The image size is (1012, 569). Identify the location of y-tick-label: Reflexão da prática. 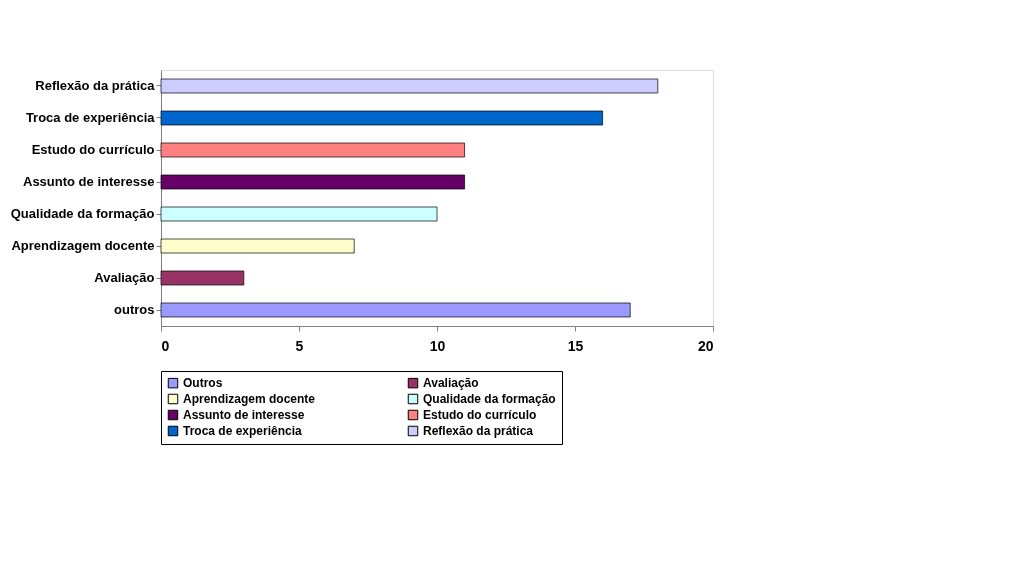
(95, 85).